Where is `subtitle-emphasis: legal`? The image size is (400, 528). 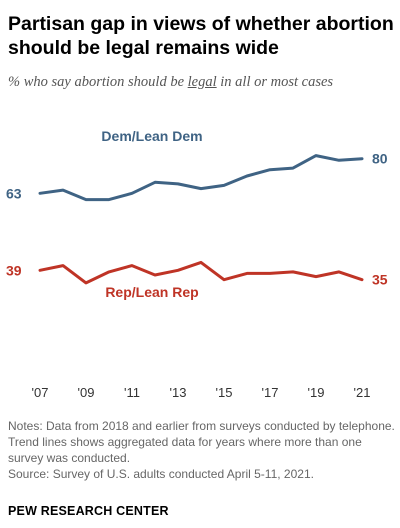
subtitle-emphasis: legal is located at coordinates (202, 82).